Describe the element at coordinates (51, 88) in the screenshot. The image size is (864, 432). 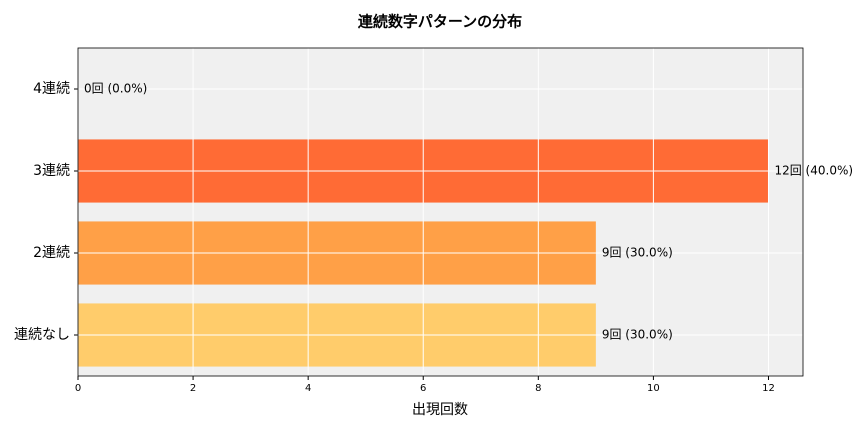
I see `y-tick-label: 4連続` at that location.